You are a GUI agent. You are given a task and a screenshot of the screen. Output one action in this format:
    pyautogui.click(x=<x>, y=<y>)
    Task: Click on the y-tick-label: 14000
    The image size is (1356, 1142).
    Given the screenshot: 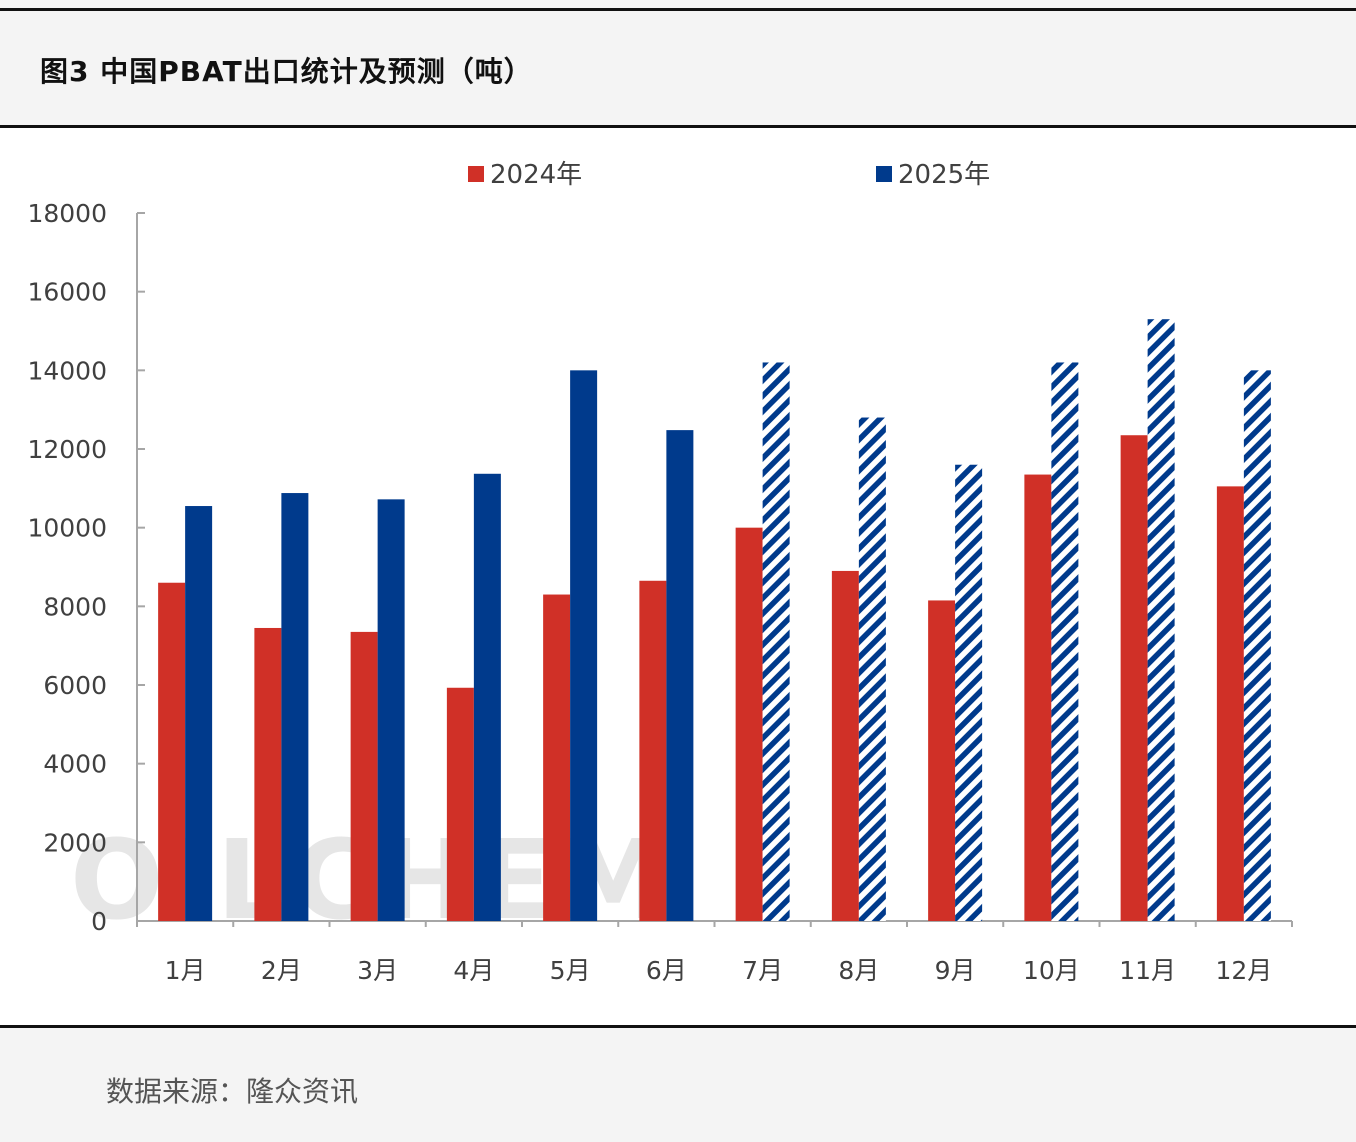 What is the action you would take?
    pyautogui.click(x=67, y=370)
    